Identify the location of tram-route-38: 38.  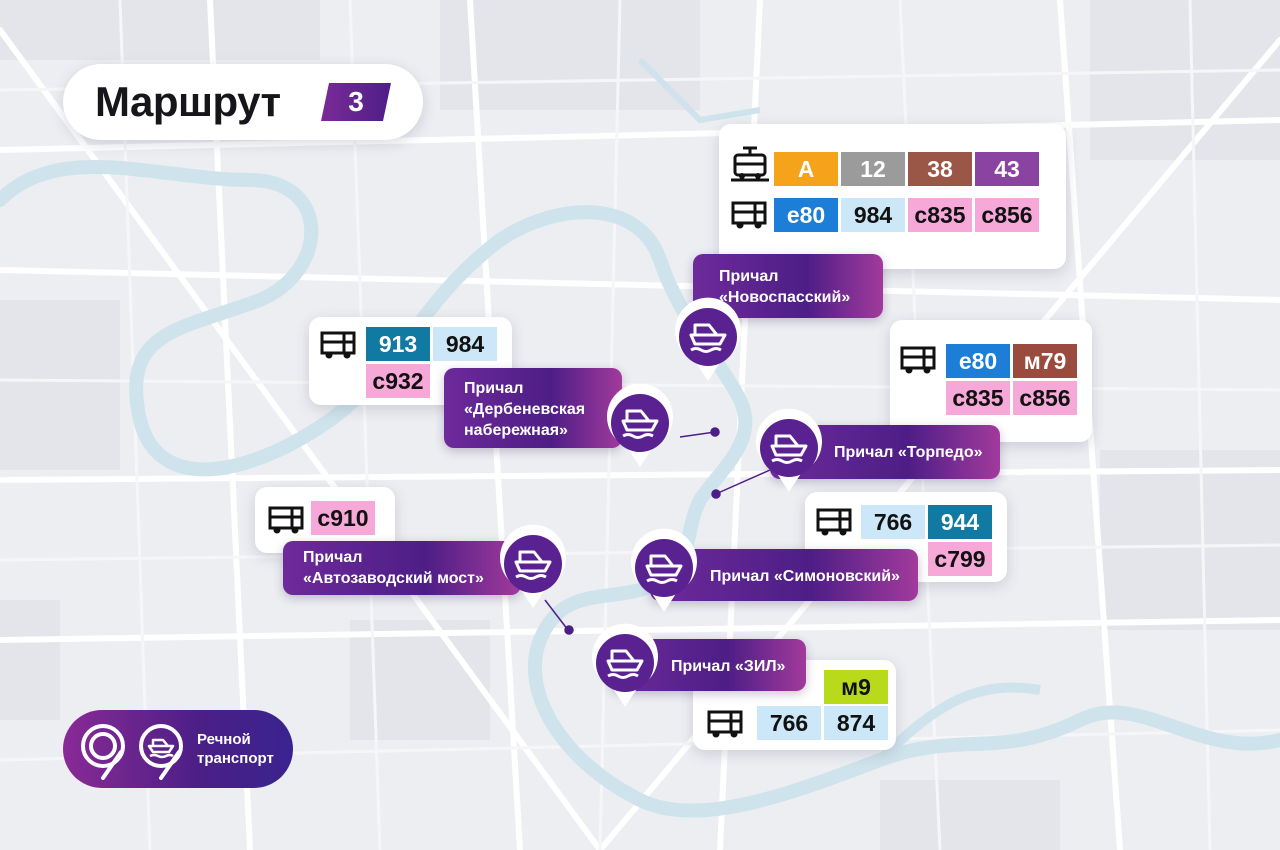
(940, 169).